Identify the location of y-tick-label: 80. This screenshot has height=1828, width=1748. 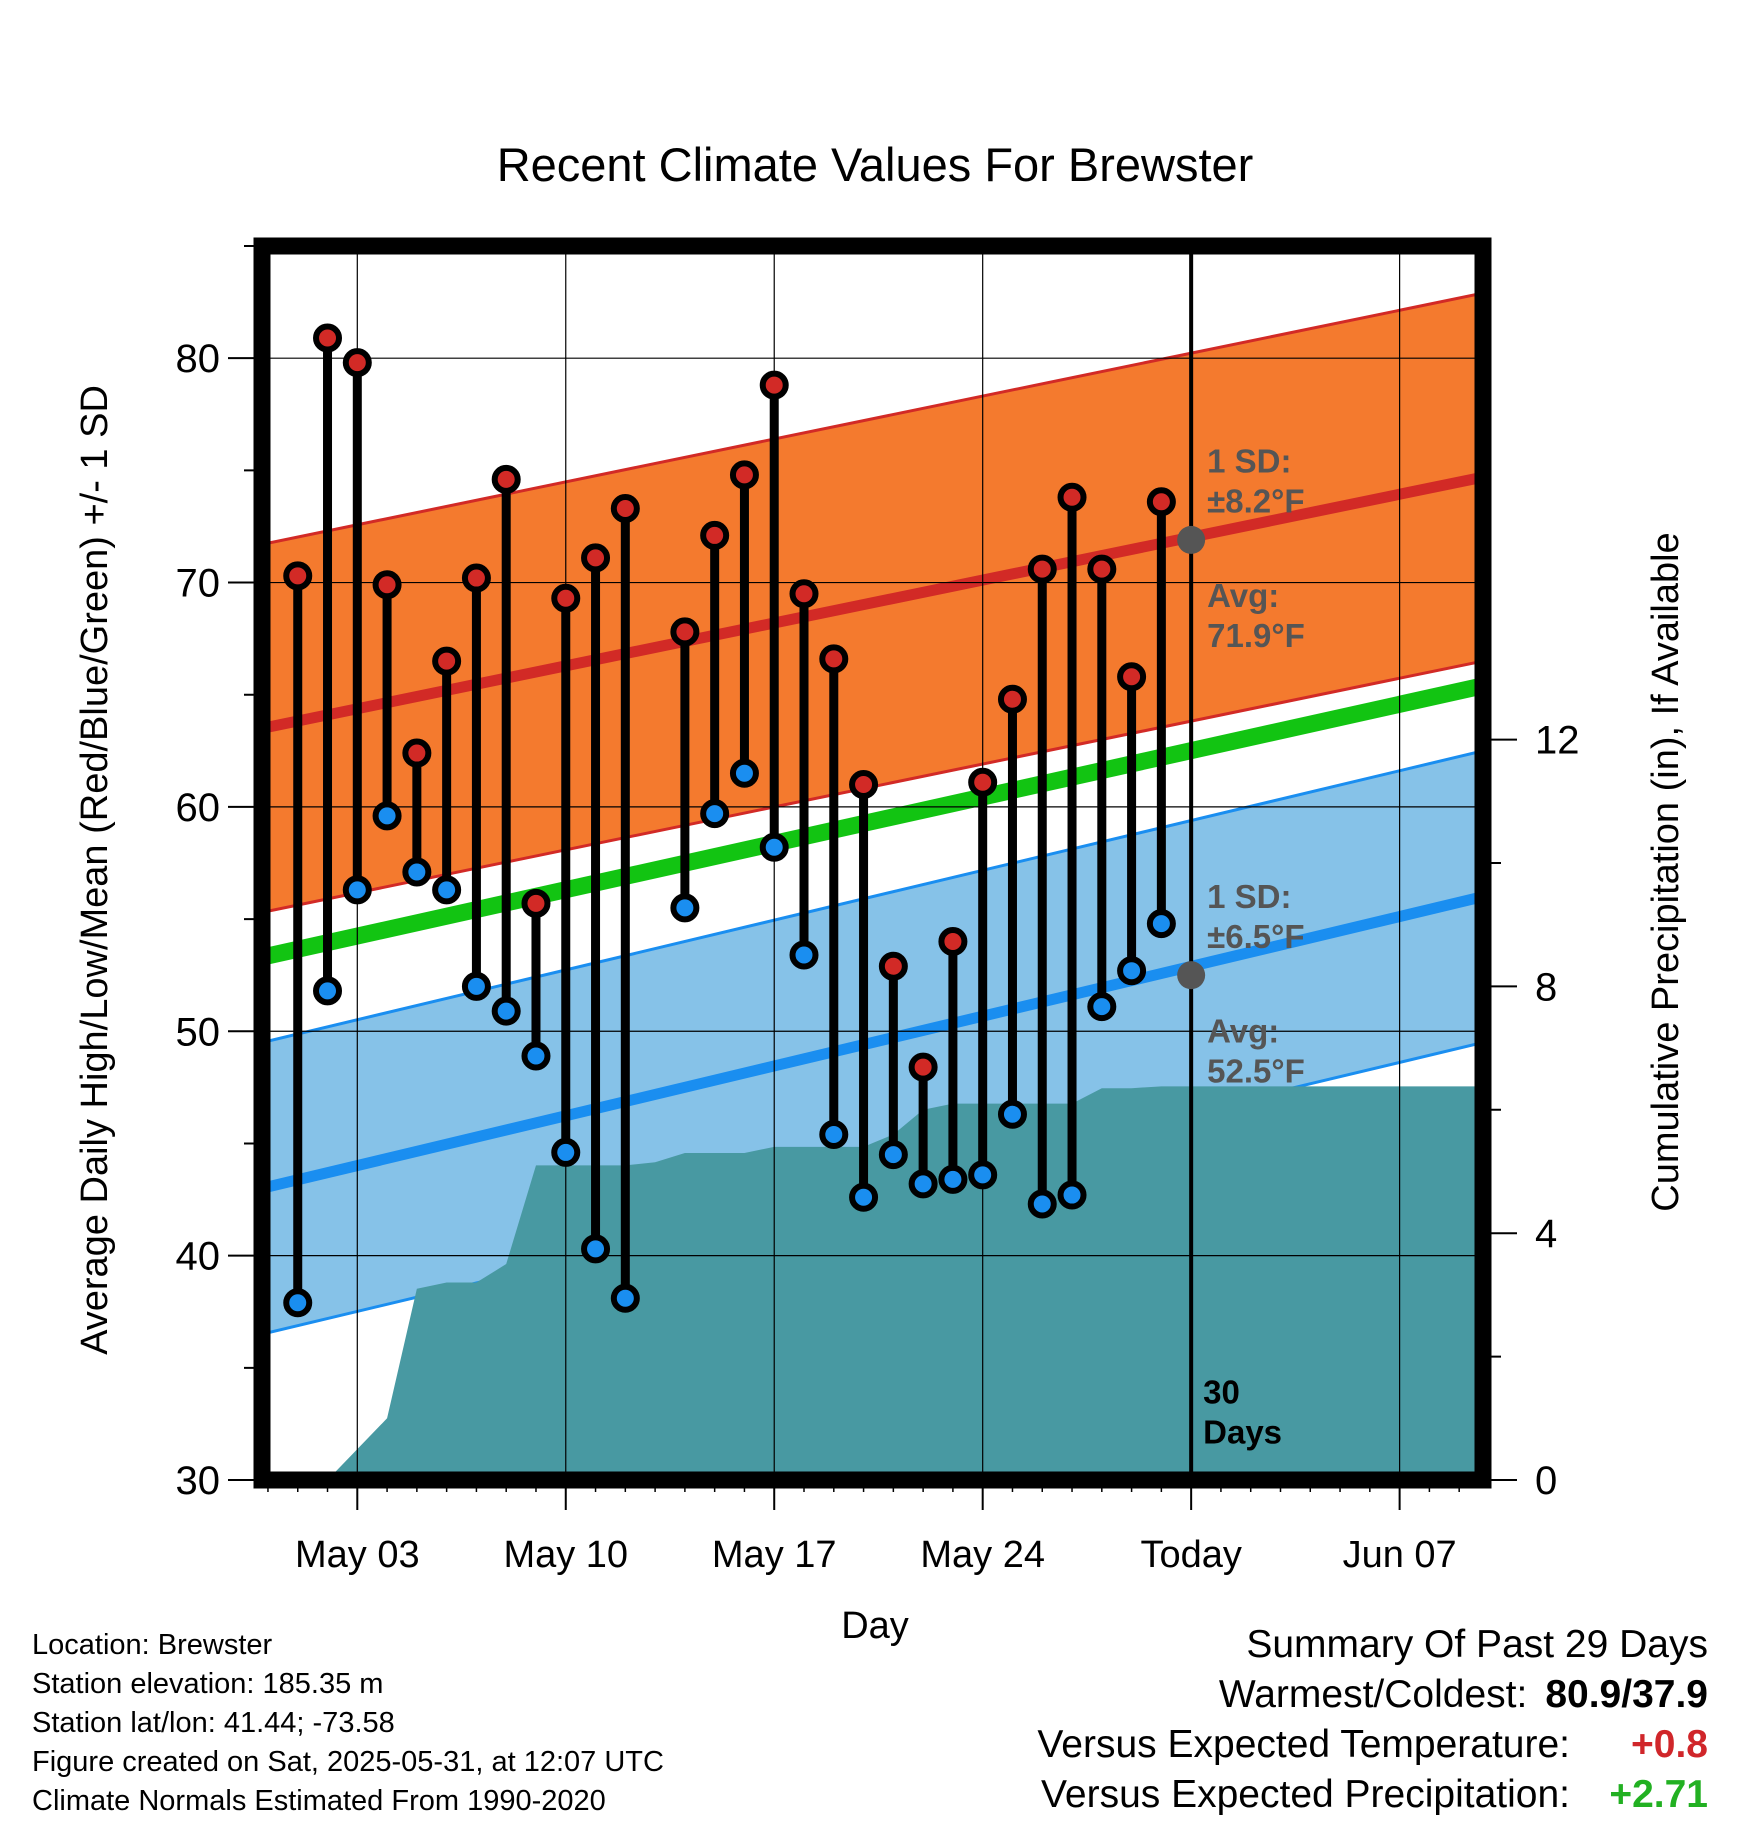
(198, 359).